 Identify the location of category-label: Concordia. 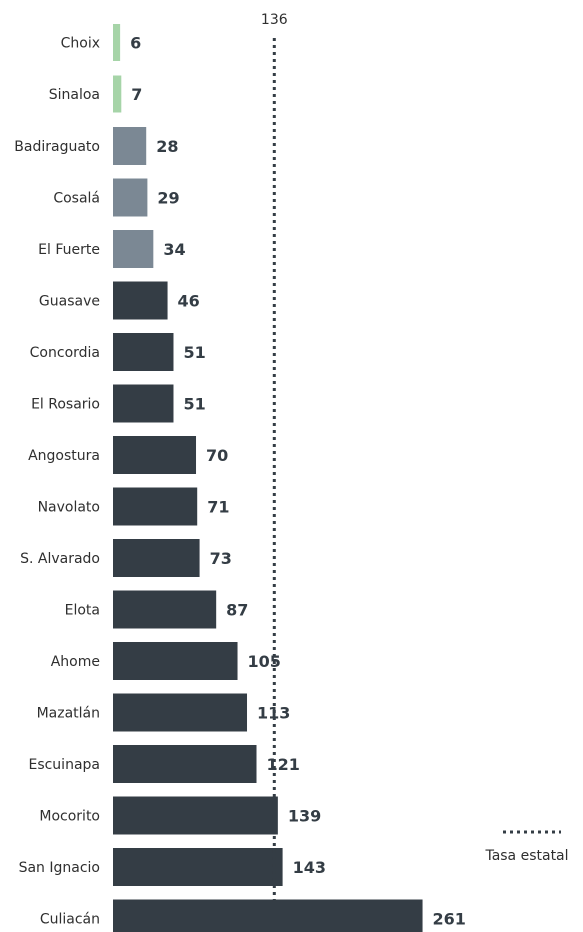
(65, 353).